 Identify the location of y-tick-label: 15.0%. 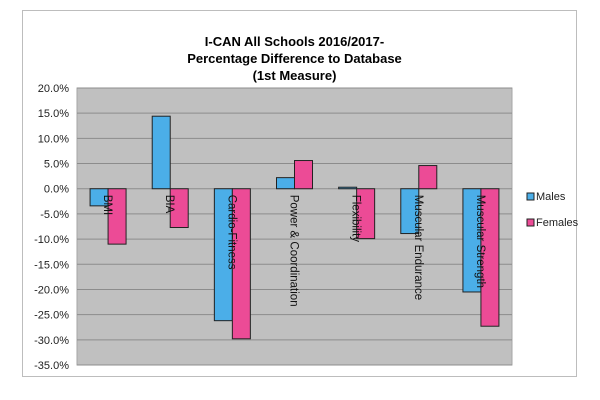
(53, 114).